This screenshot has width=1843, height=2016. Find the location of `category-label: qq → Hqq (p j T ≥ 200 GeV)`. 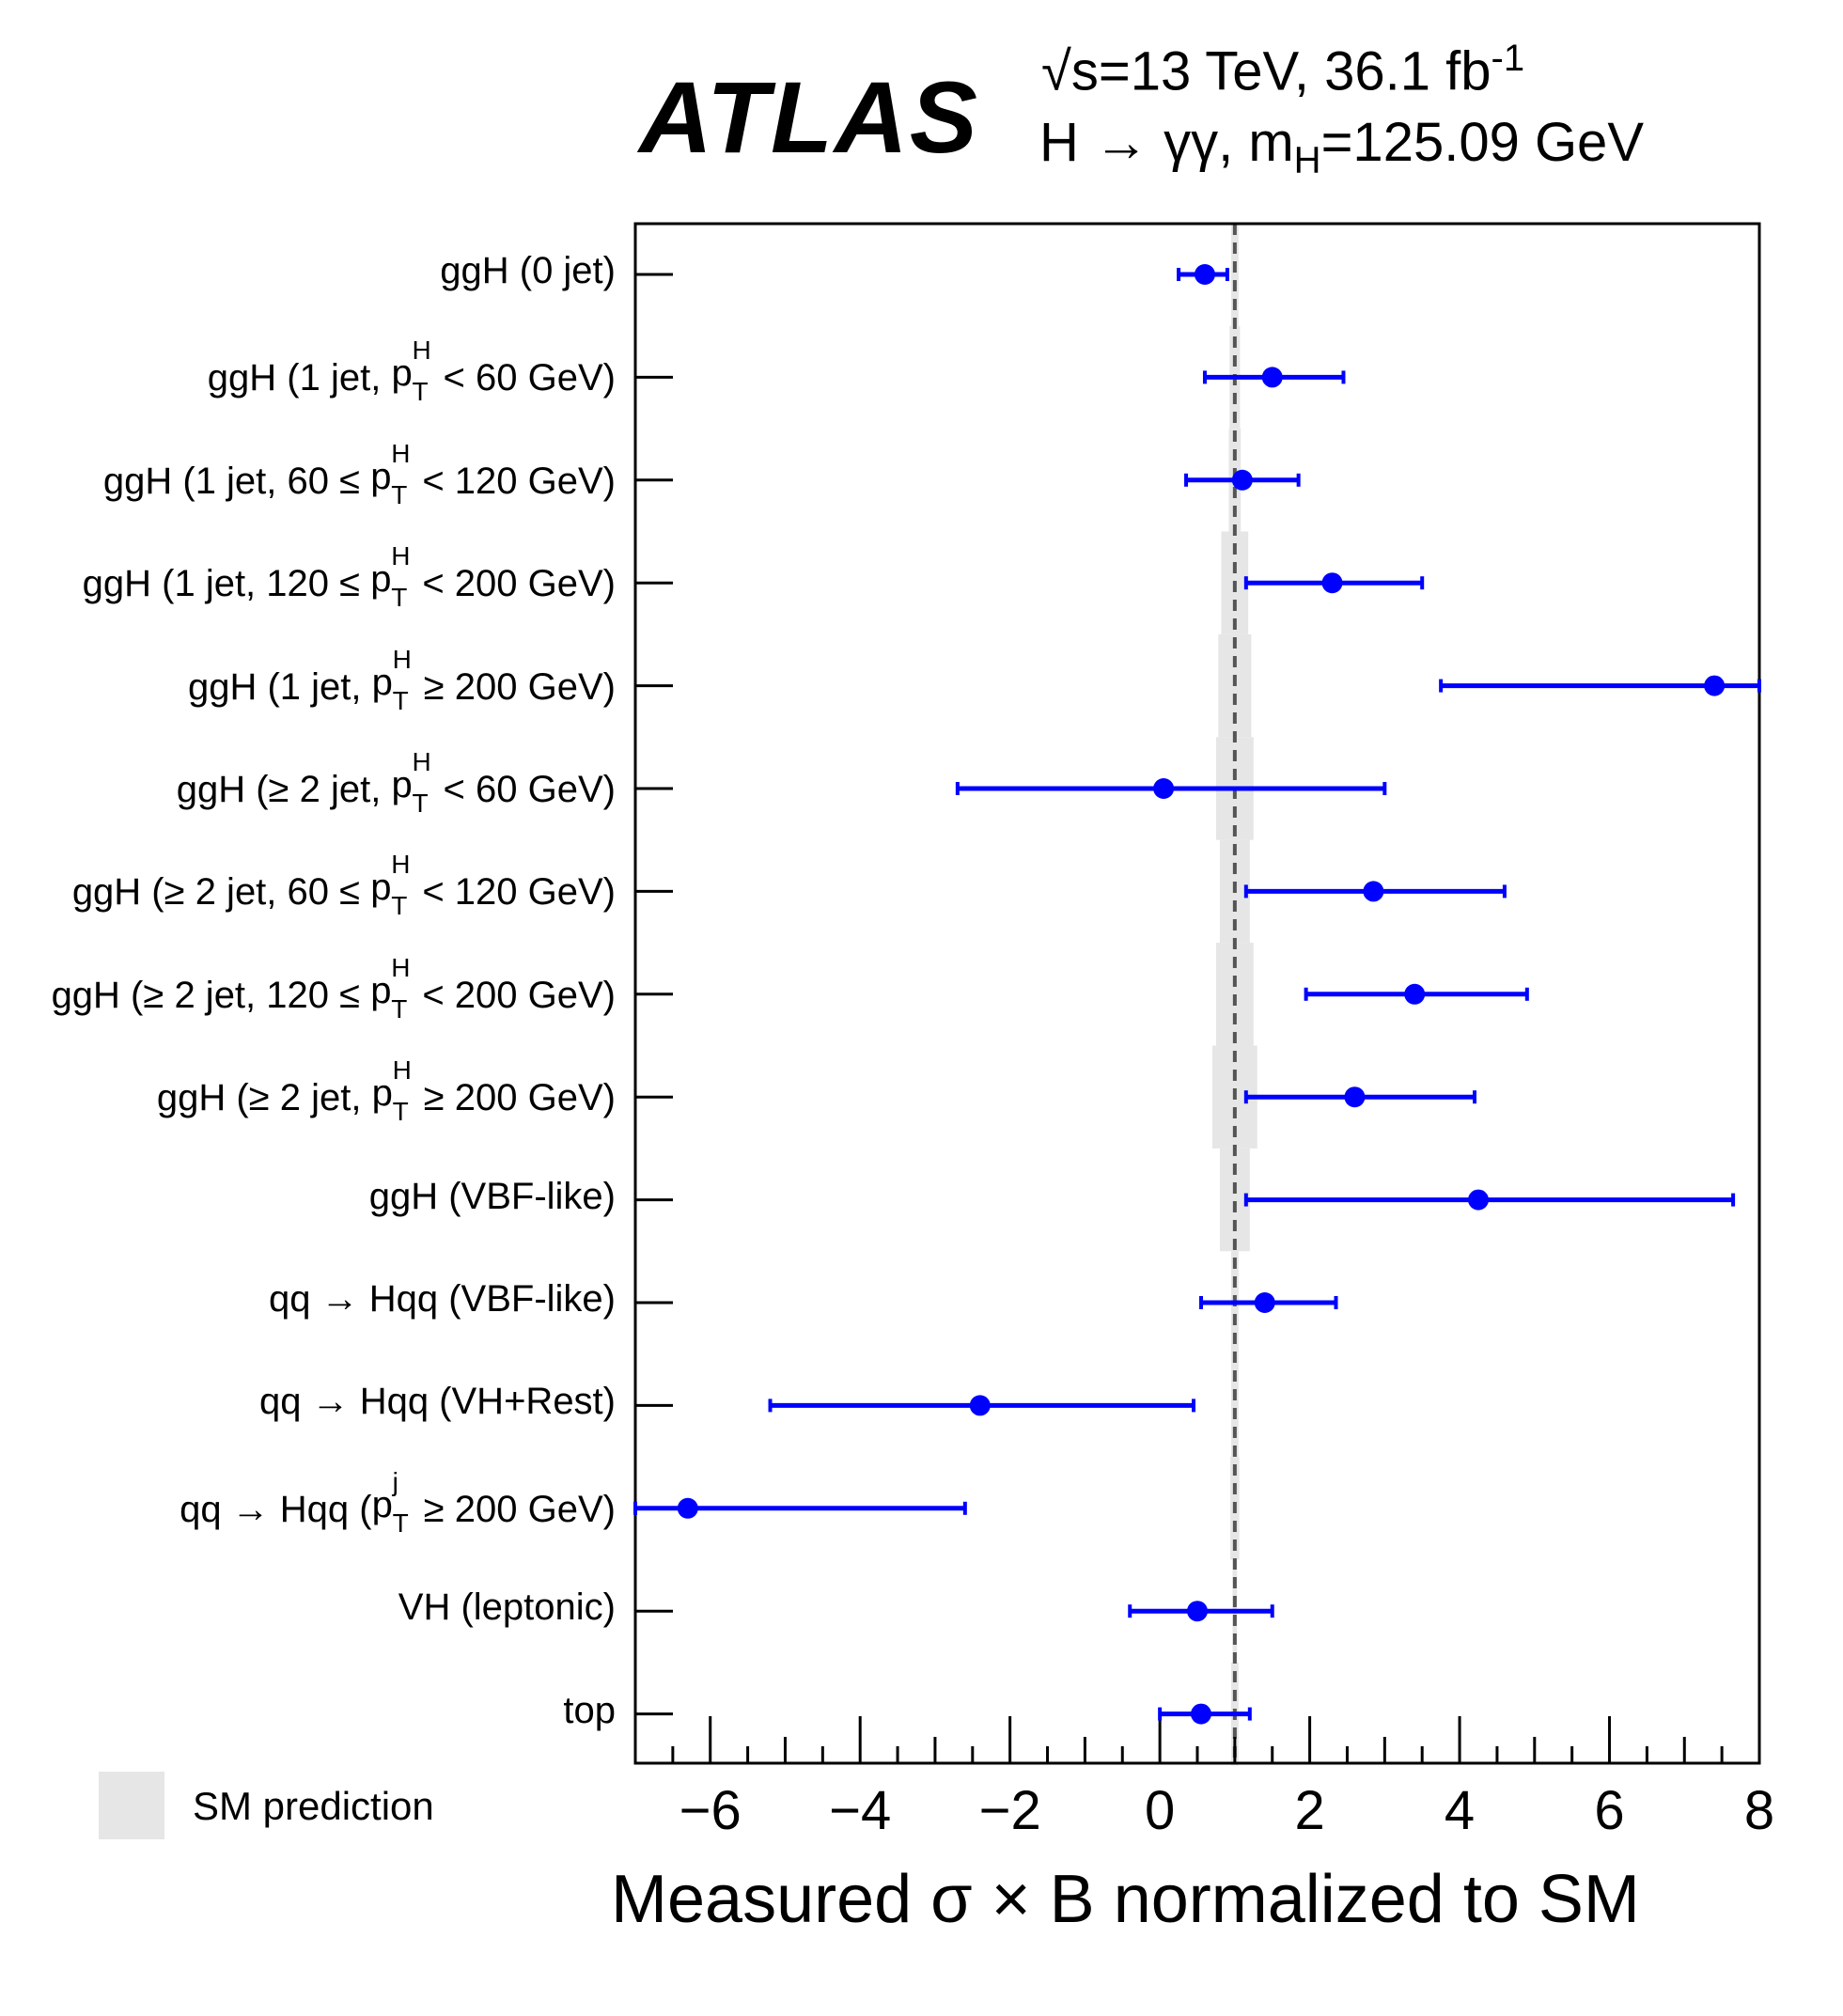

category-label: qq → Hqq (p j T ≥ 200 GeV) is located at coordinates (398, 1502).